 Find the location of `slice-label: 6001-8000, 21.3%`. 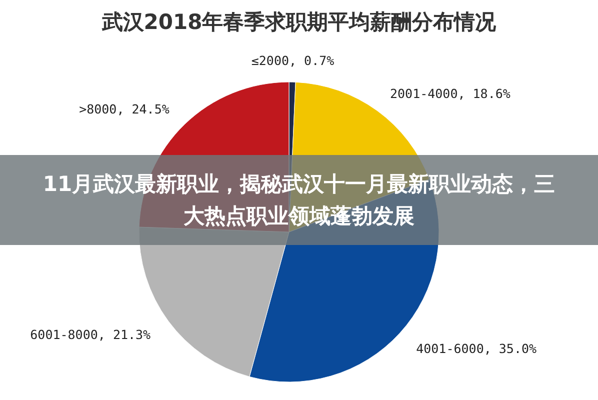

slice-label: 6001-8000, 21.3% is located at coordinates (91, 334).